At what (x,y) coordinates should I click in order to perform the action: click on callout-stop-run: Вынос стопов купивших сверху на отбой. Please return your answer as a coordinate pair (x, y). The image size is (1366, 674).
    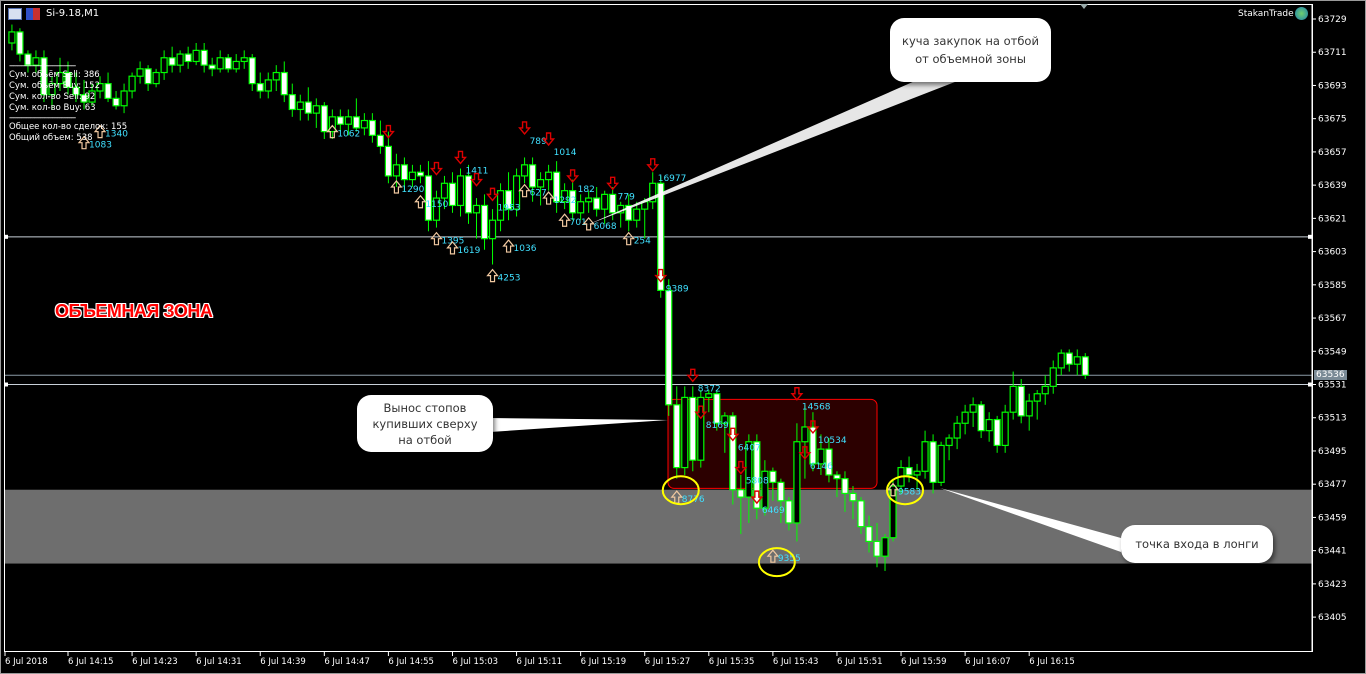
    Looking at the image, I should click on (425, 423).